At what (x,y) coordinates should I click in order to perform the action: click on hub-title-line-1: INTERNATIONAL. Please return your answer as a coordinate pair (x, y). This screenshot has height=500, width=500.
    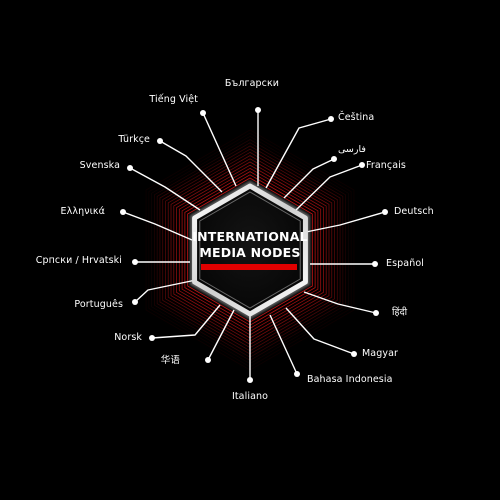
    Looking at the image, I should click on (250, 236).